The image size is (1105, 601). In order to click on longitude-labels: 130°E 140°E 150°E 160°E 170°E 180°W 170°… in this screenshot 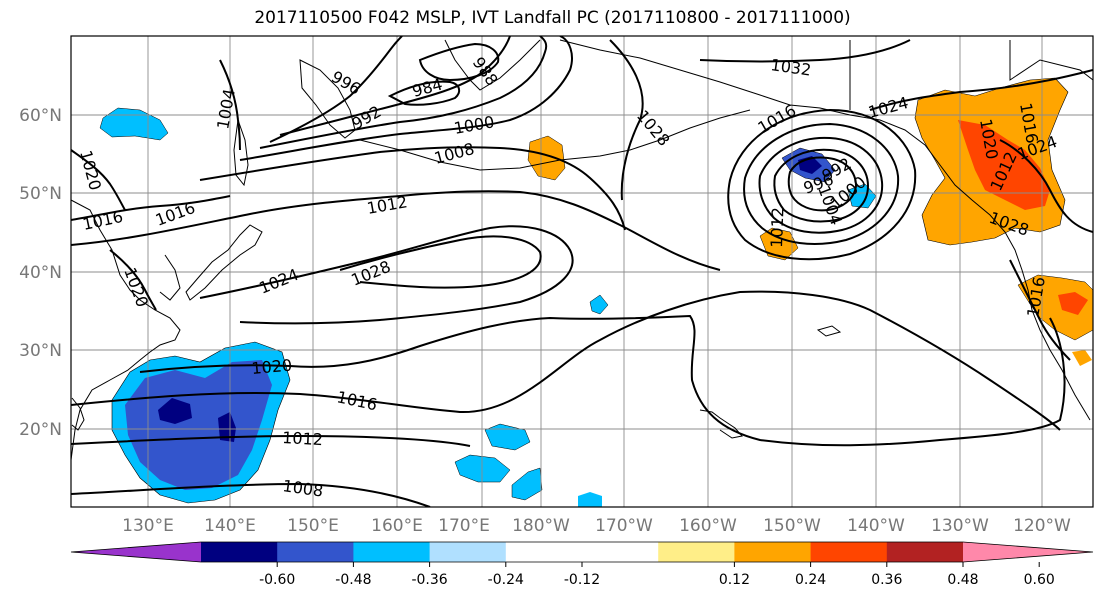, I will do `click(596, 526)`.